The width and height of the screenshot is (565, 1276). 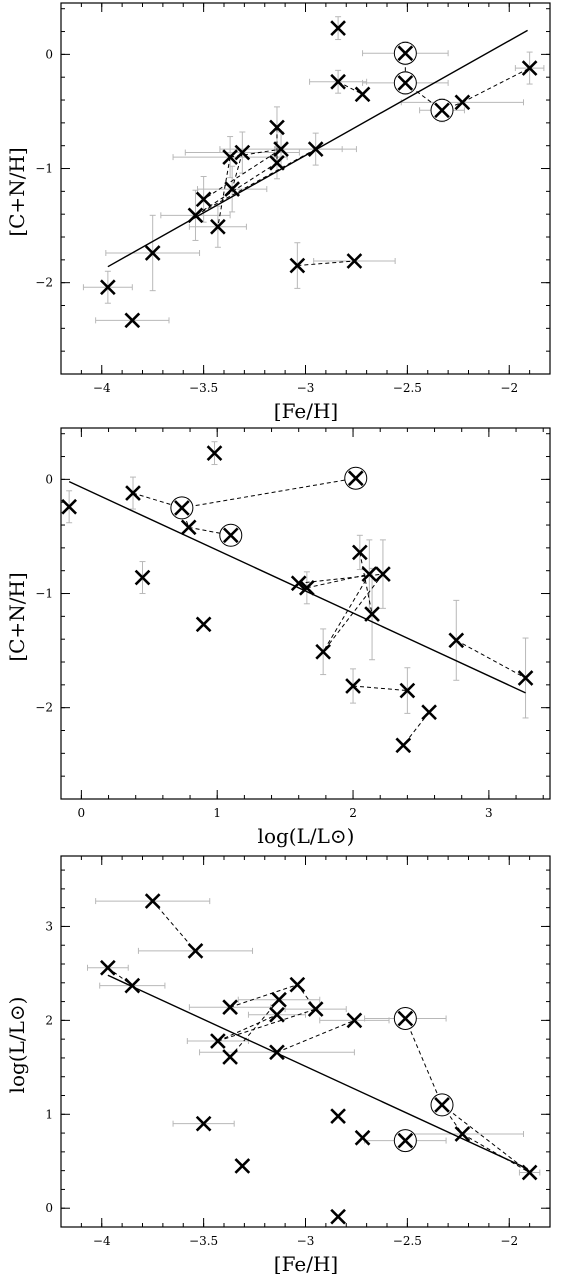 I want to click on panel-2-y-tick-label: 0, so click(x=49, y=479).